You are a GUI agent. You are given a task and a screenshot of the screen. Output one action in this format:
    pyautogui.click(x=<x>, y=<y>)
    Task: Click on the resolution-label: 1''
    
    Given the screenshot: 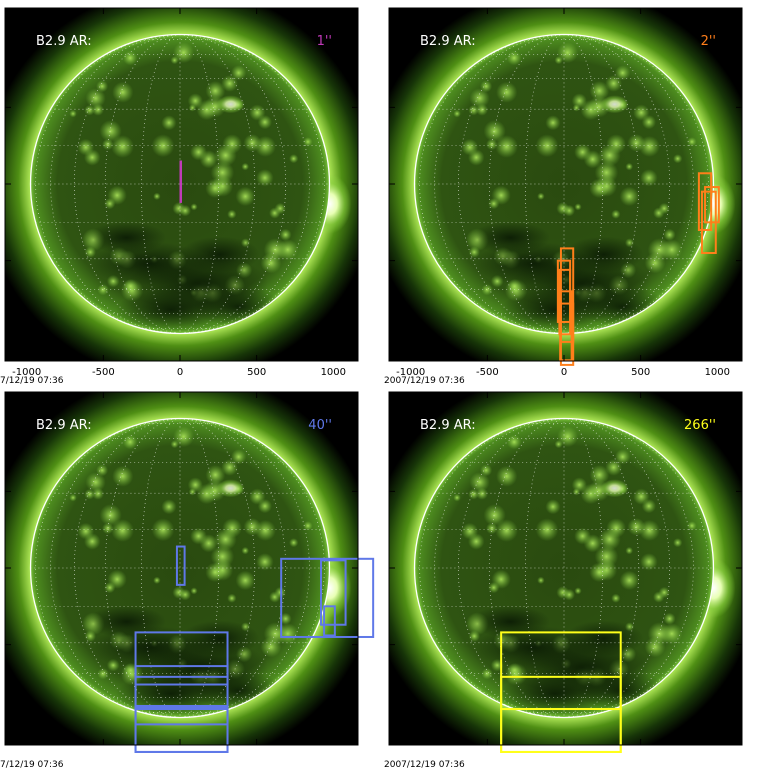 What is the action you would take?
    pyautogui.click(x=324, y=41)
    